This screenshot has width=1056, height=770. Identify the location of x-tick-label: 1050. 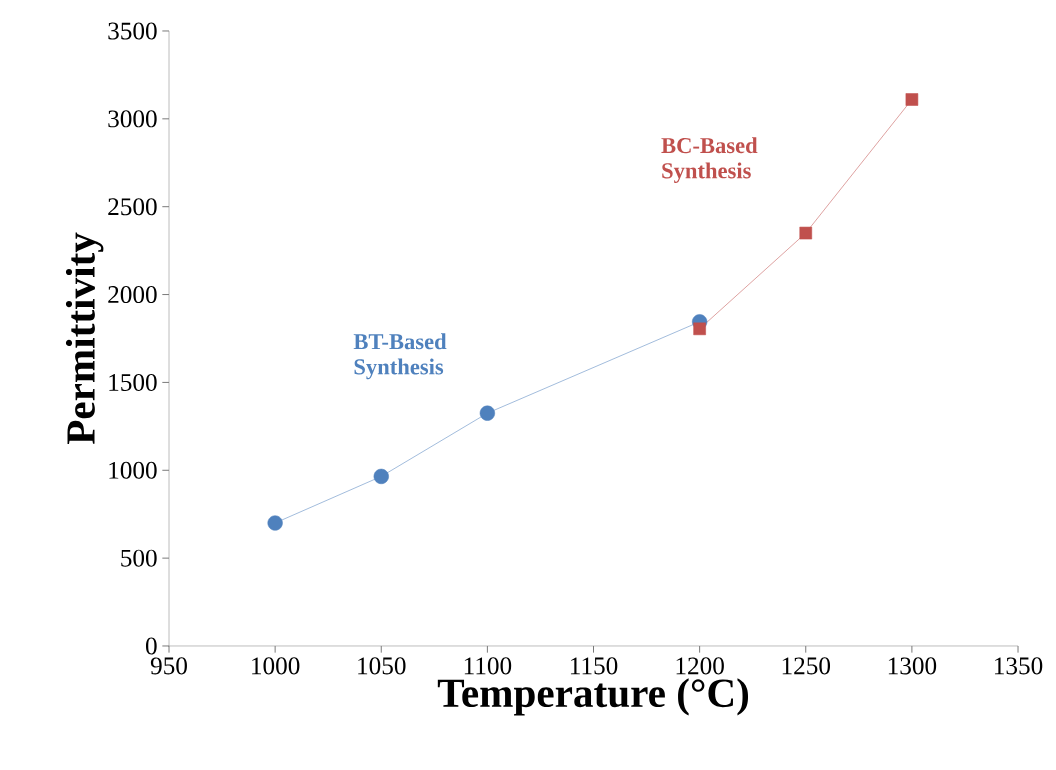
(382, 666).